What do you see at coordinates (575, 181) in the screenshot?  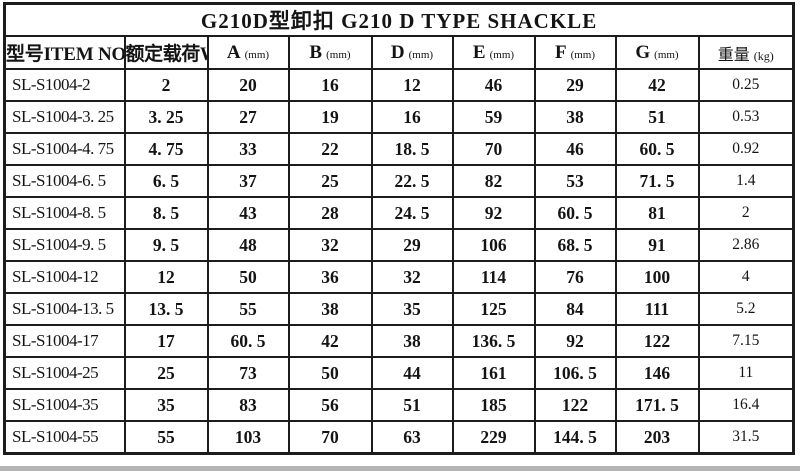 I see `value-cell: 53` at bounding box center [575, 181].